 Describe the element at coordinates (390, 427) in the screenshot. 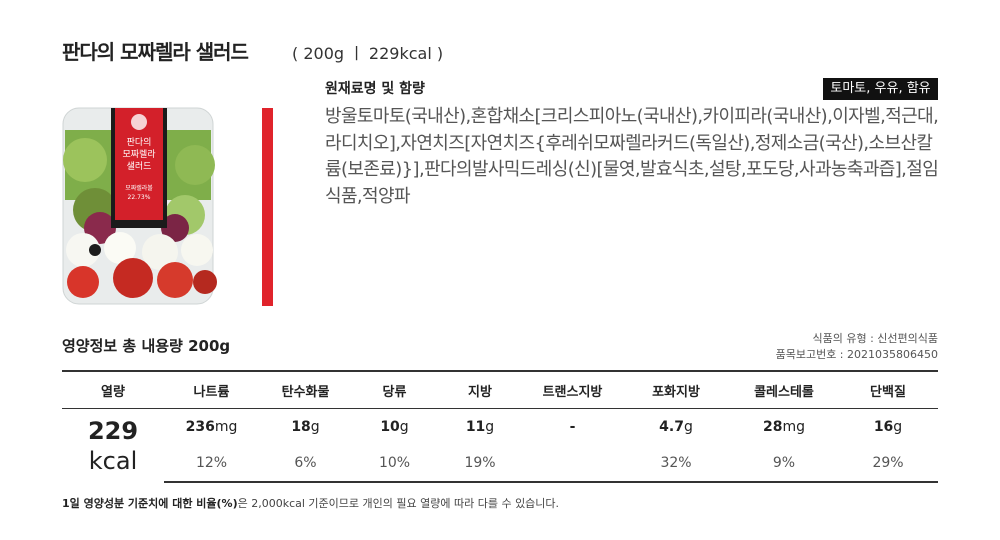

I see `amount: 10` at that location.